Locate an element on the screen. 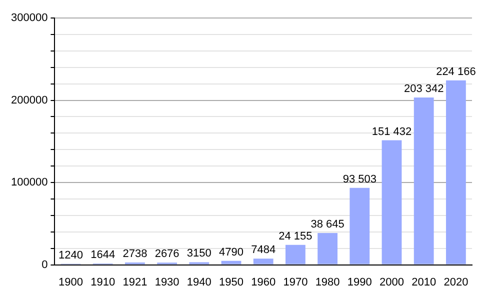  x-tick-label: 1930 is located at coordinates (167, 282).